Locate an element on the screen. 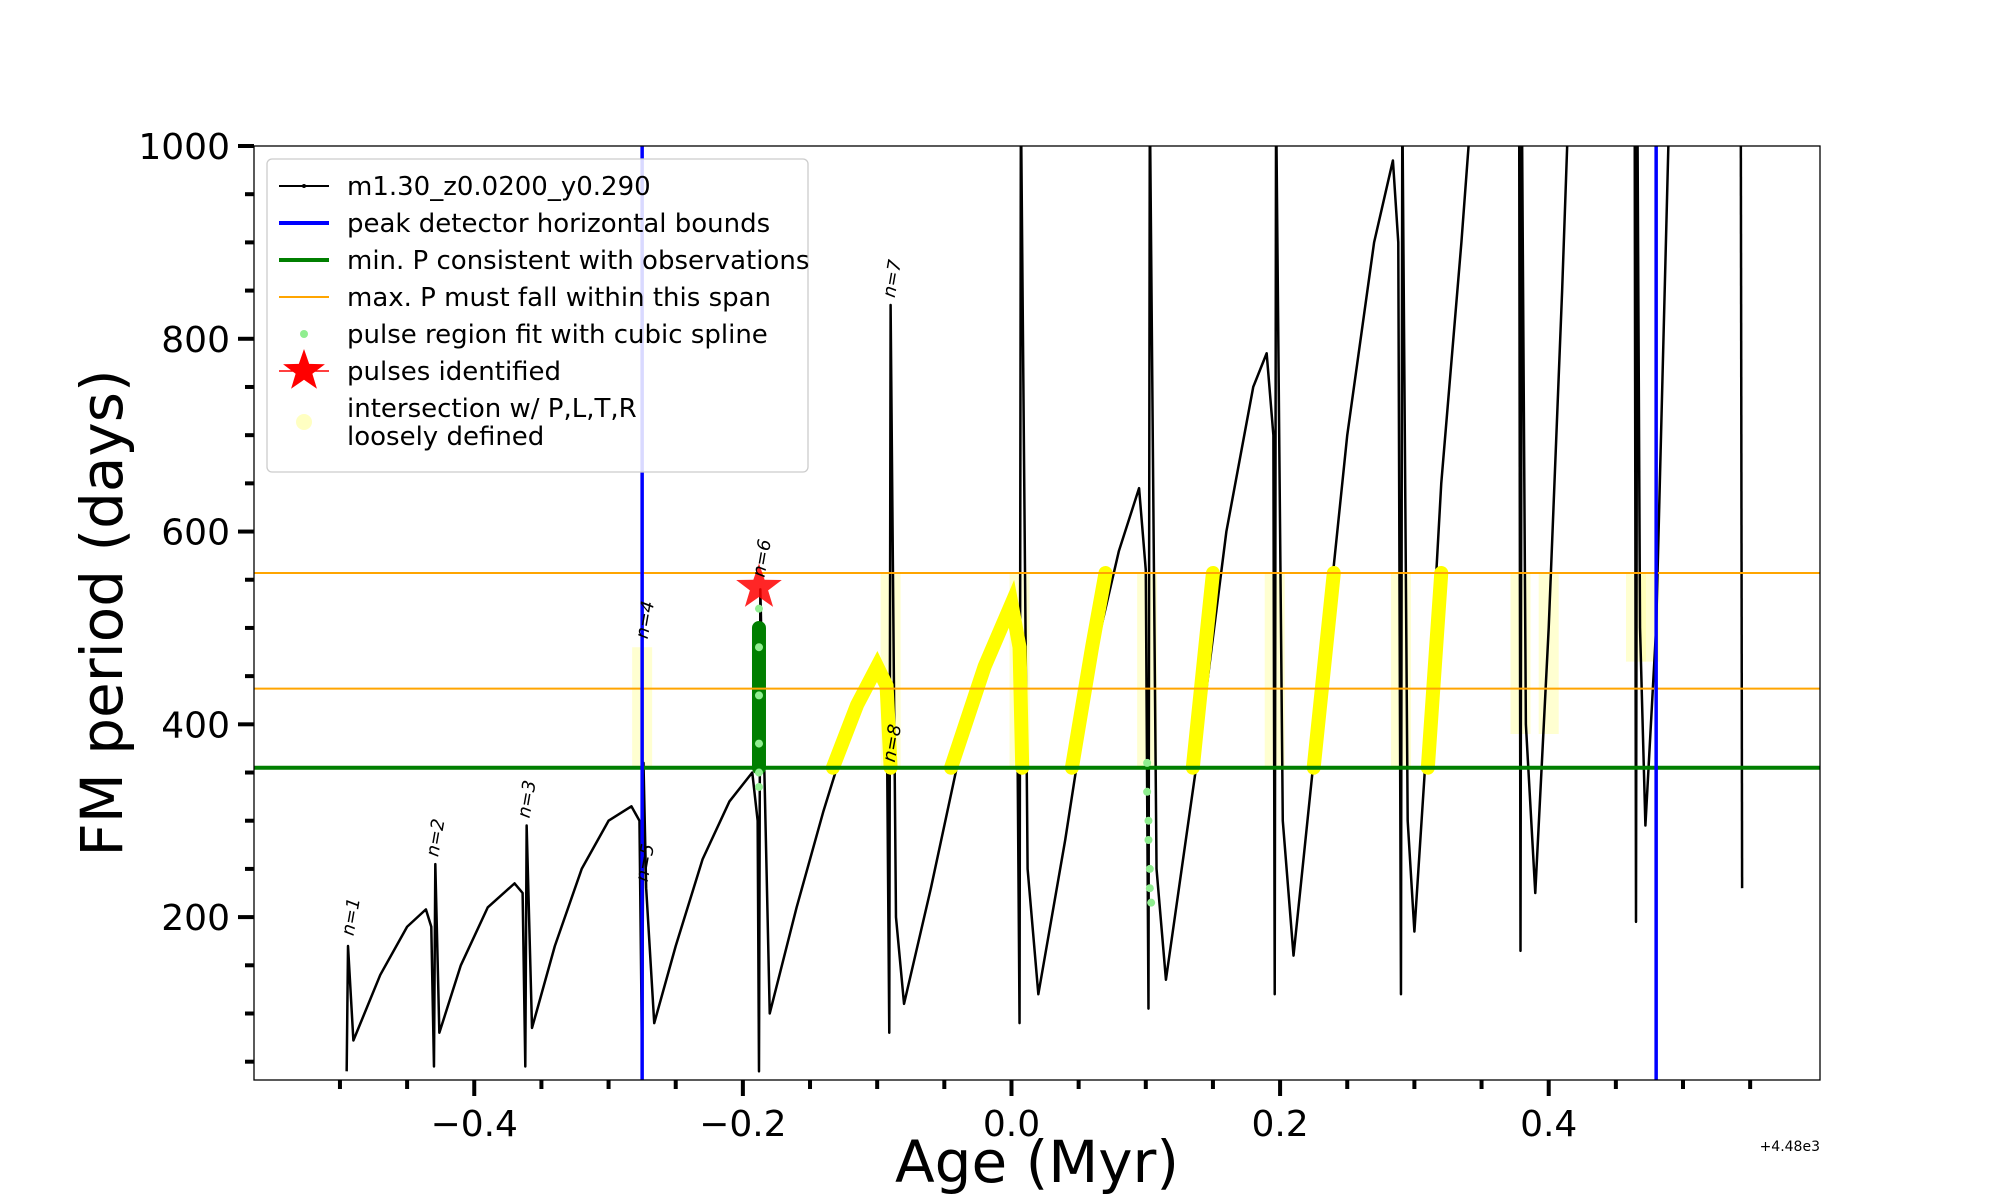 The height and width of the screenshot is (1200, 2000). y-tick-label: 600 is located at coordinates (195, 533).